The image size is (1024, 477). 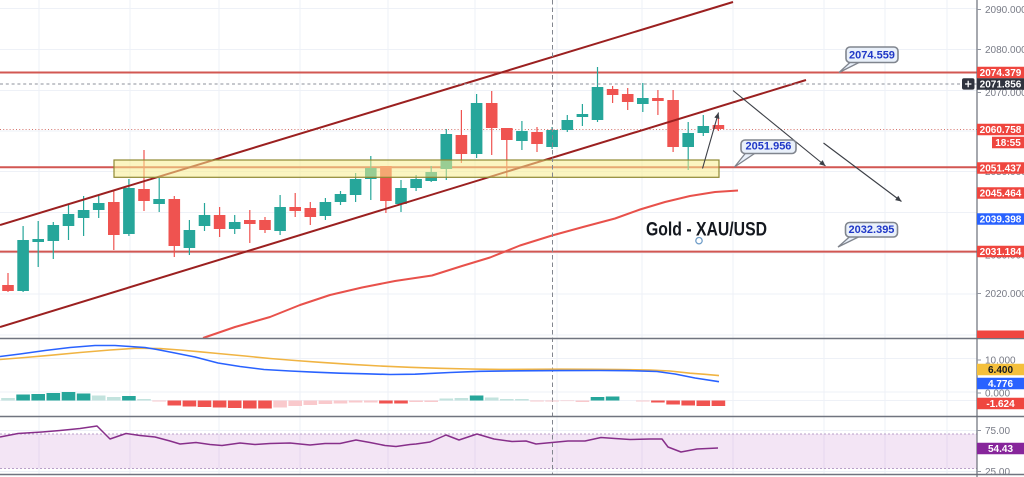 I want to click on svg-text: -1.624, so click(x=1000, y=404).